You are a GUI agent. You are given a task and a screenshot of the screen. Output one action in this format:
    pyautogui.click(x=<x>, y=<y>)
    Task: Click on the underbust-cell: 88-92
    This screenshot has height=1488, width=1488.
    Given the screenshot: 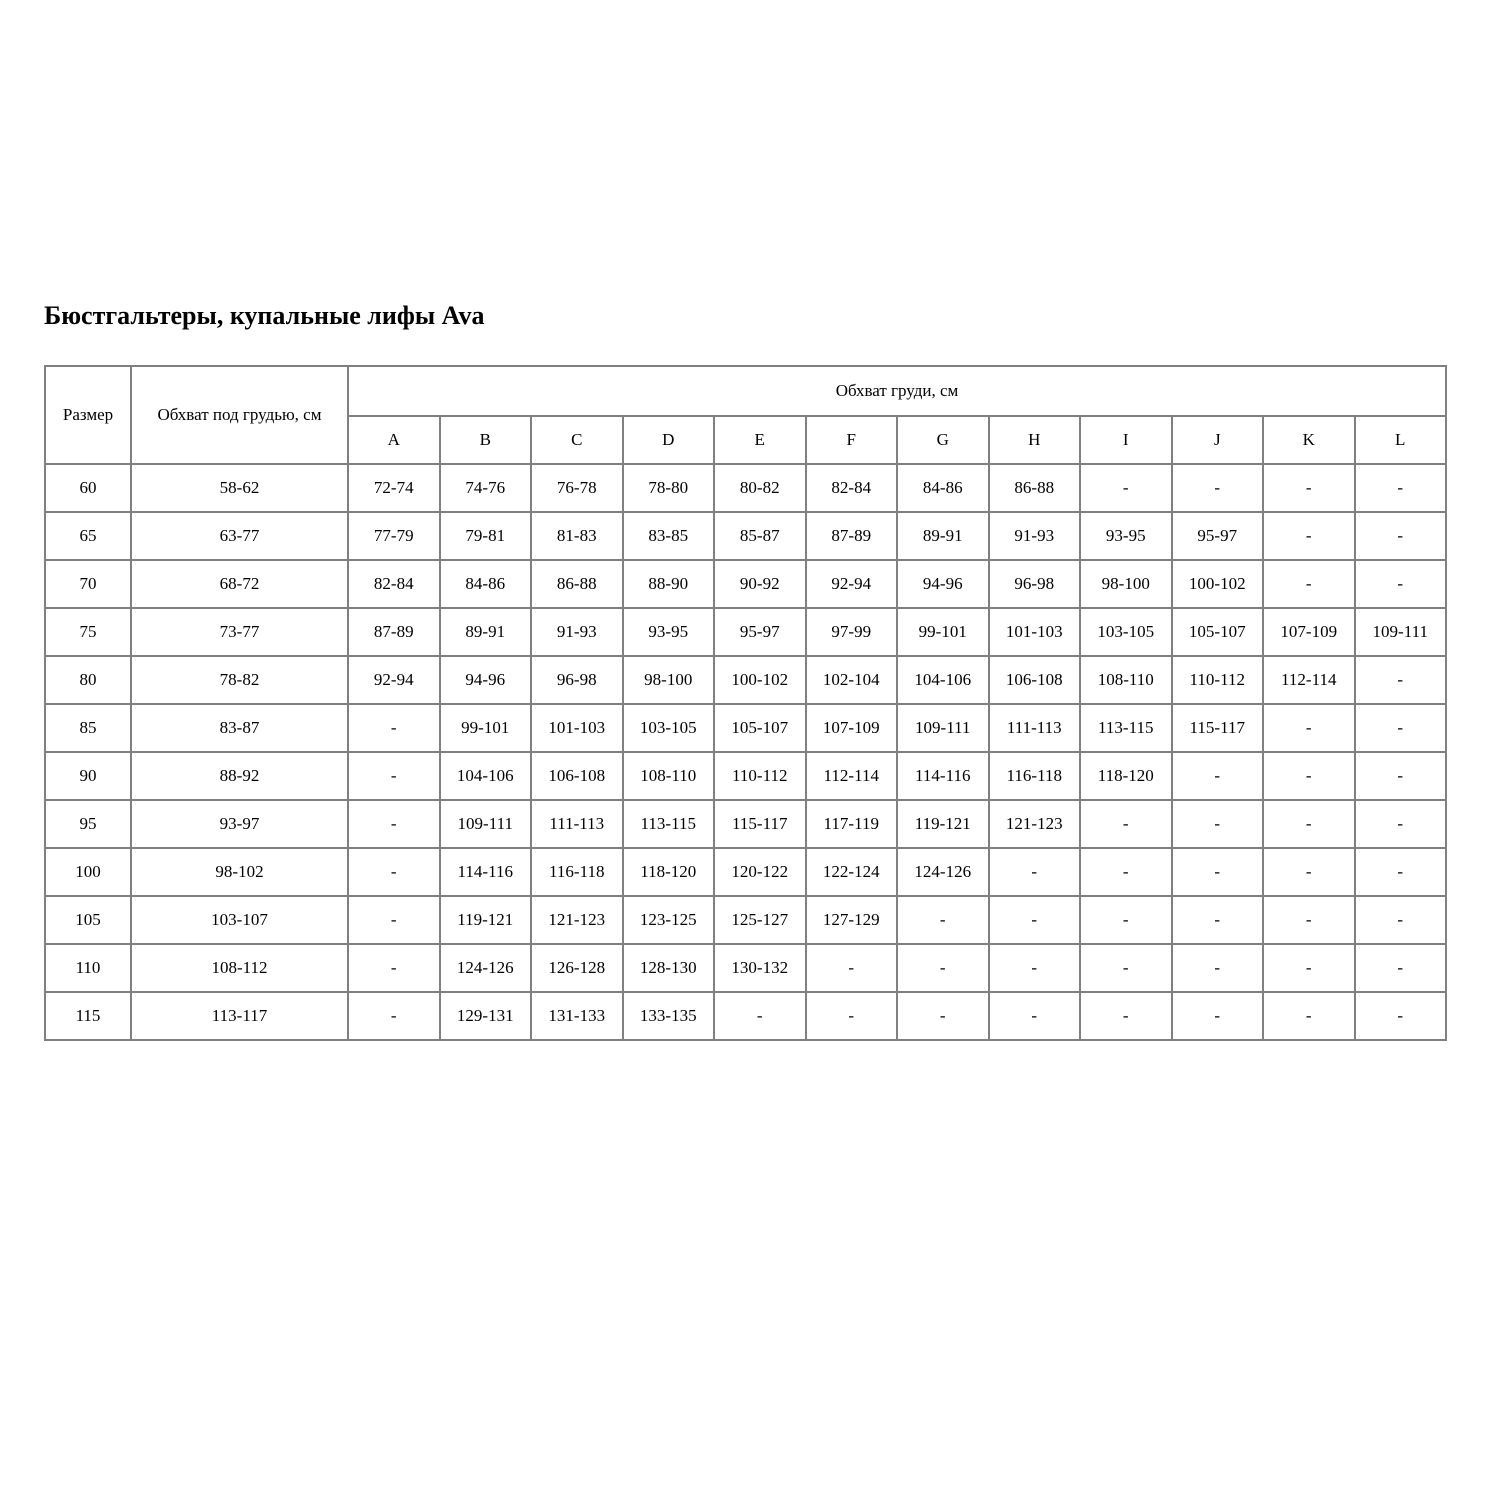 What is the action you would take?
    pyautogui.click(x=239, y=776)
    